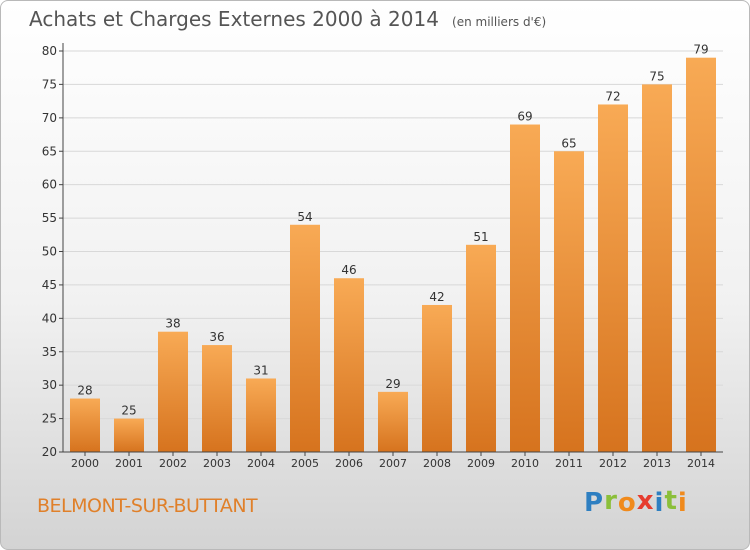  I want to click on x-tick-label: 2001, so click(129, 463).